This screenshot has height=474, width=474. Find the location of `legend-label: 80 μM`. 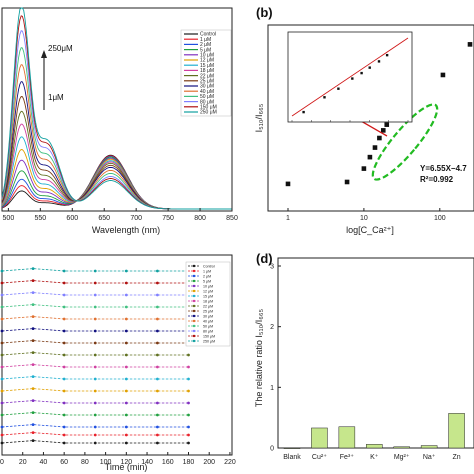

legend-label: 80 μM is located at coordinates (208, 331).